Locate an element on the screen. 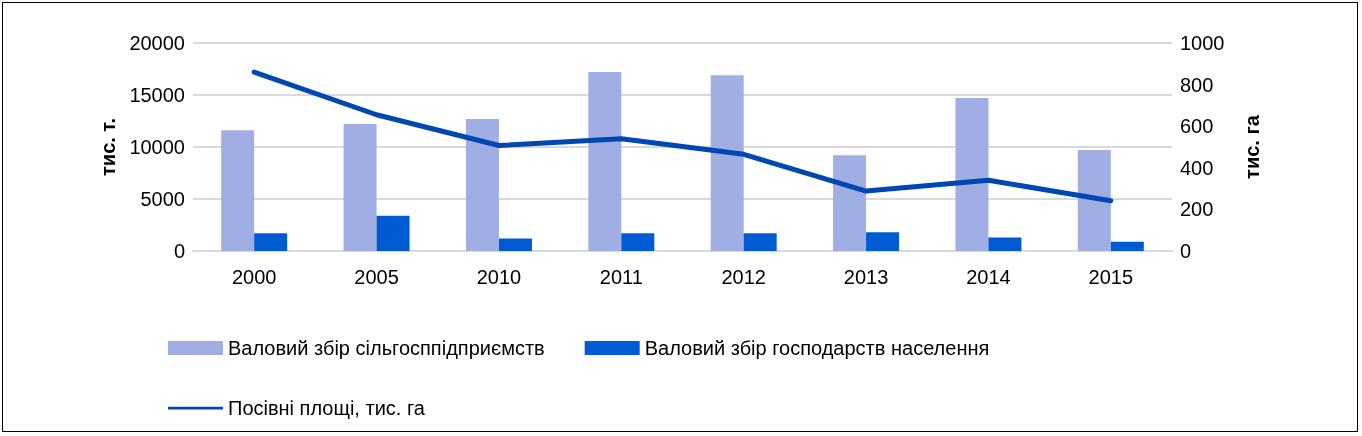 Image resolution: width=1362 pixels, height=436 pixels. y-tick-label: 10000 is located at coordinates (157, 147).